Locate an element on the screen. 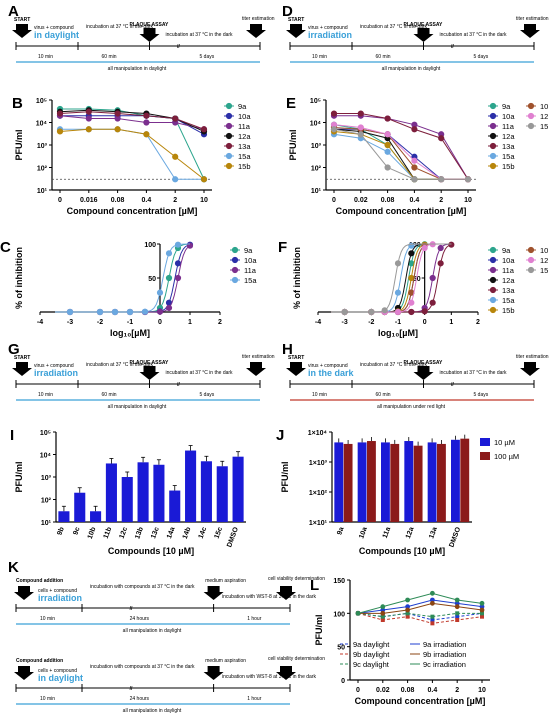 The height and width of the screenshot is (717, 550). x-tick-label: 10 is located at coordinates (482, 690).